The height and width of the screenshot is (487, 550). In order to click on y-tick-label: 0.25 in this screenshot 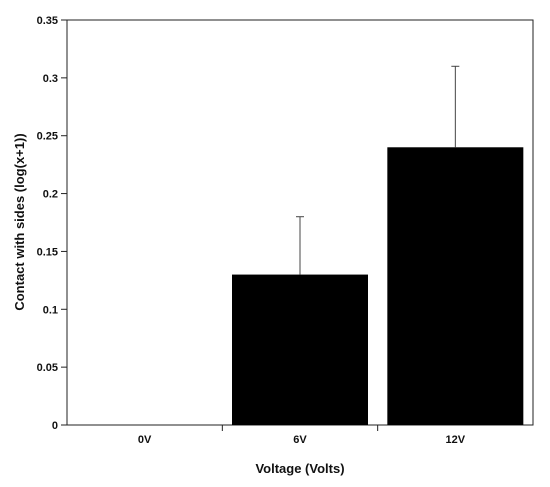, I will do `click(47, 137)`.